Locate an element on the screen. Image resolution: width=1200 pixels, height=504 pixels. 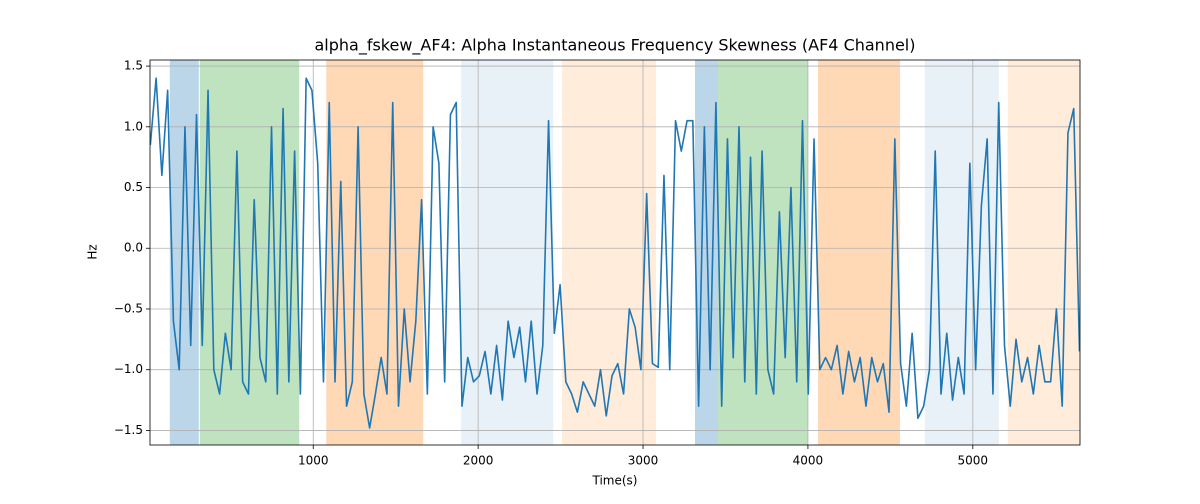
y-tick-label: 0.0 is located at coordinates (133, 248).